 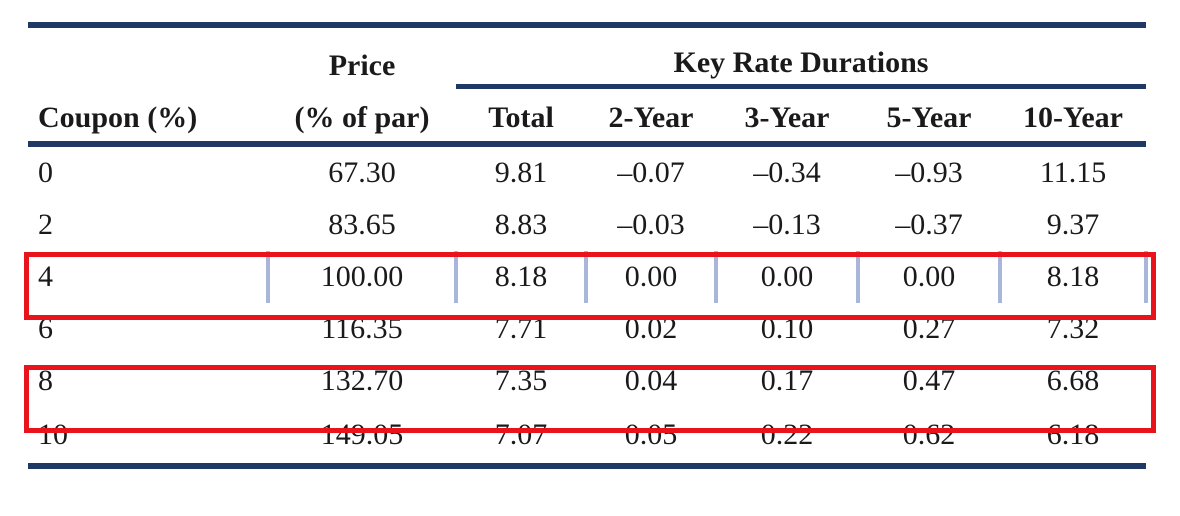 I want to click on cell-total: 8.18, so click(x=520, y=277).